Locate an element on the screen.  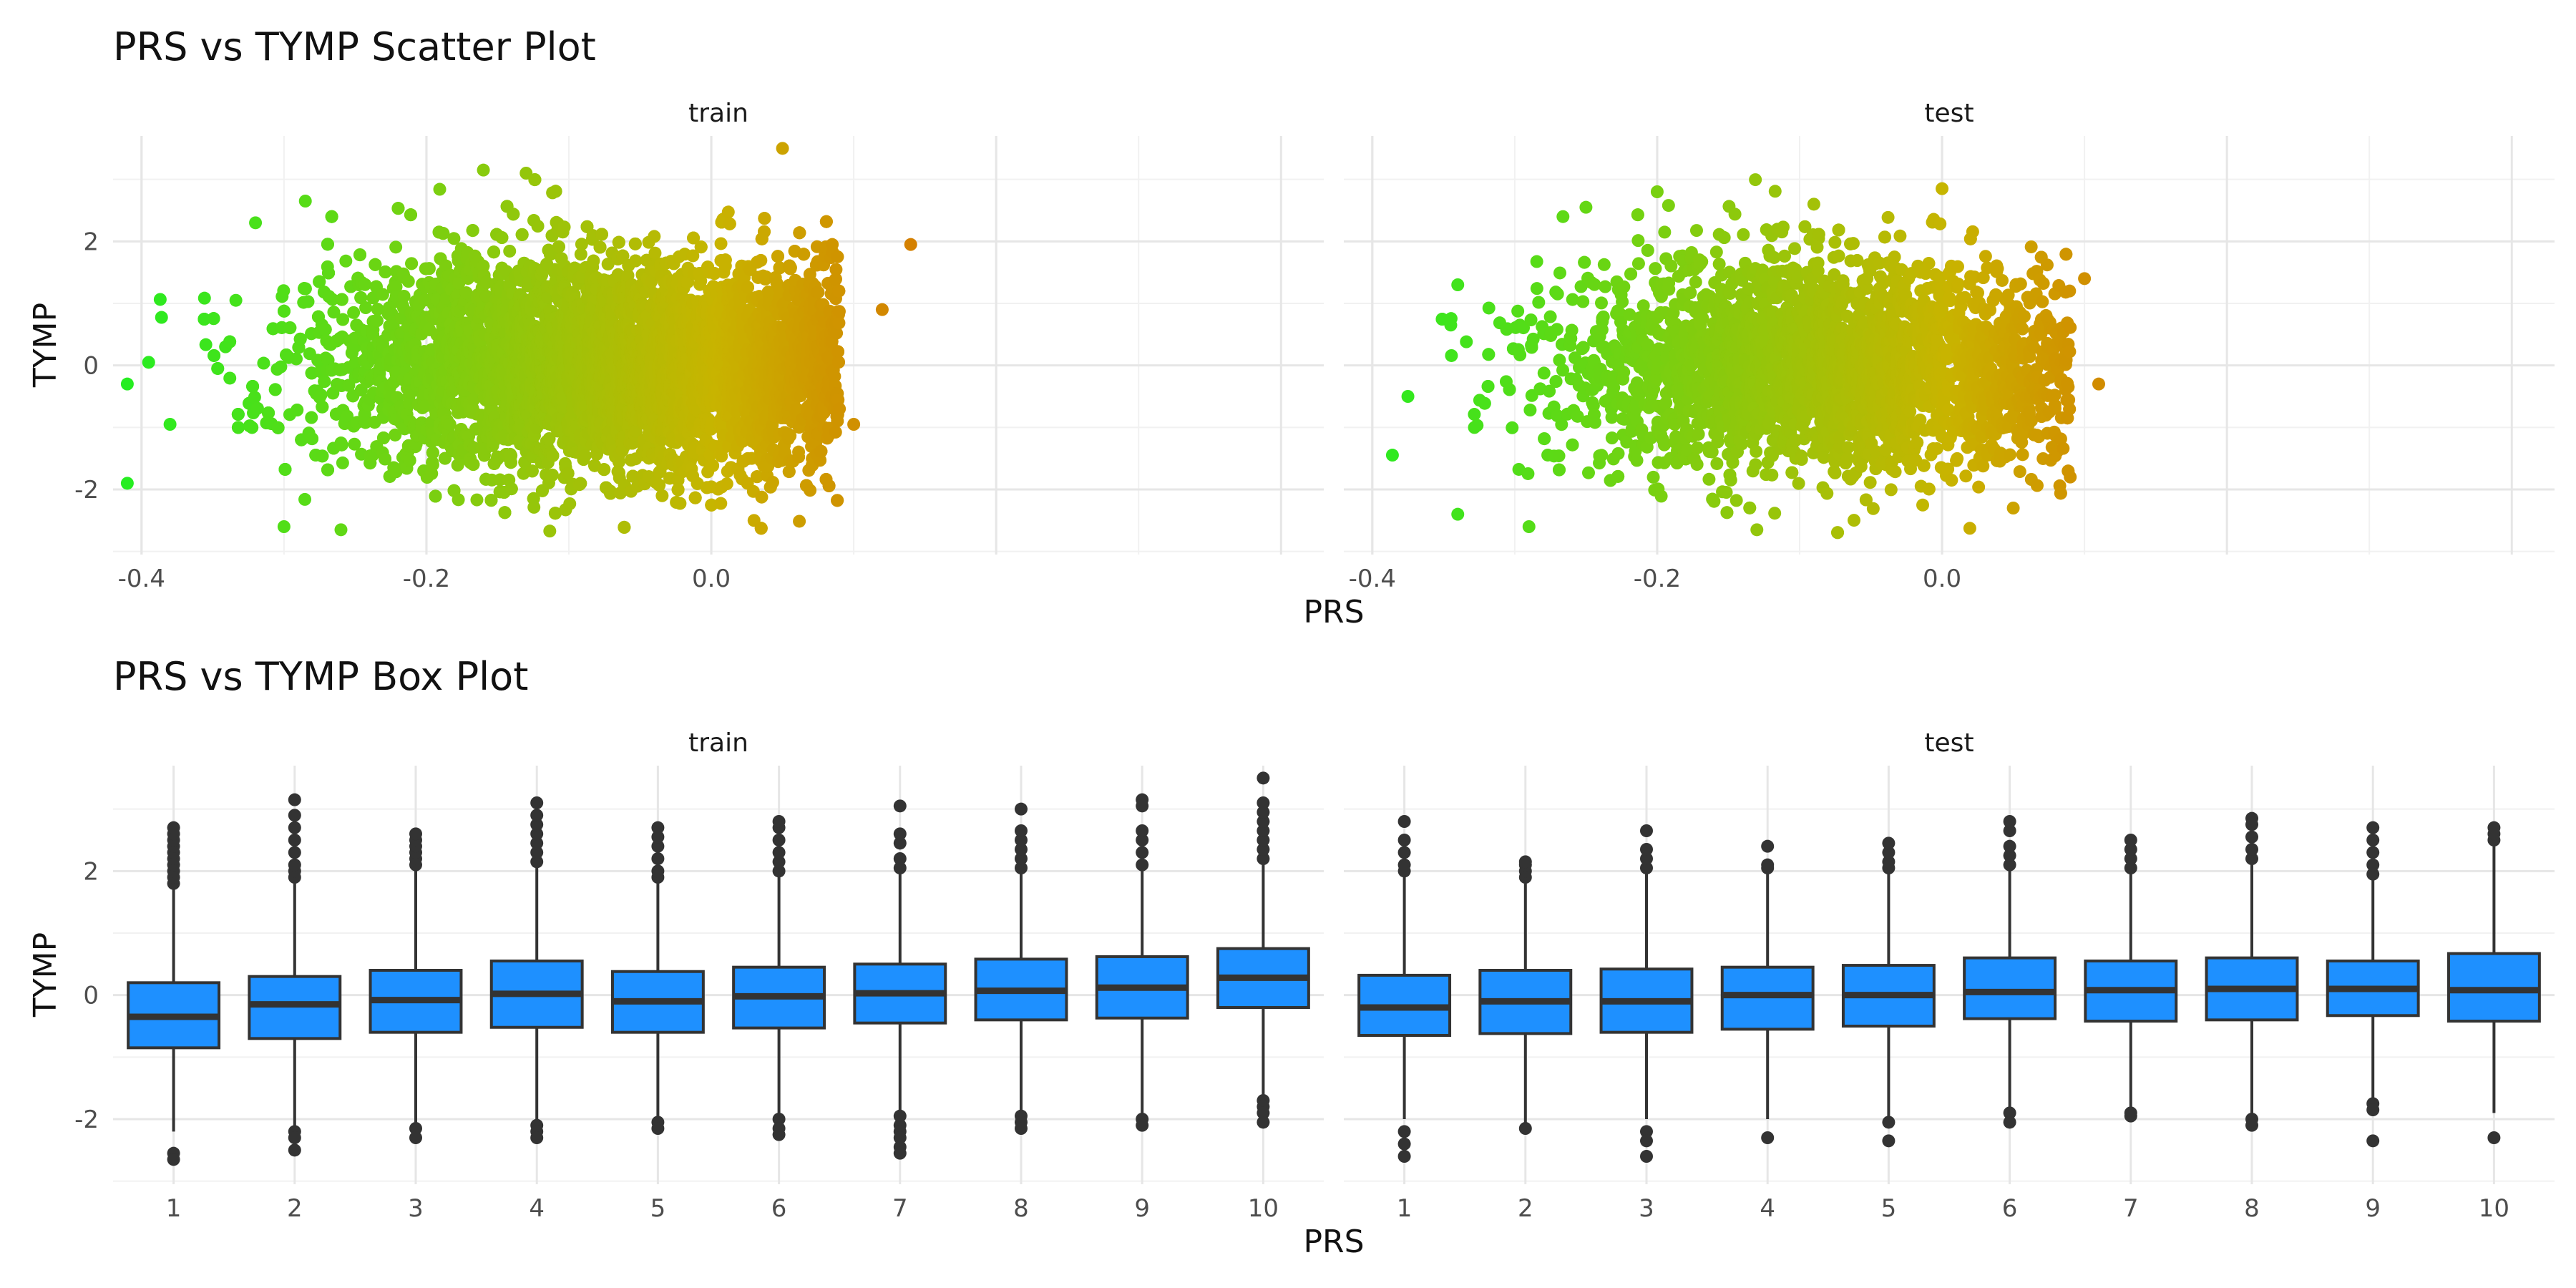
scatter-title: PRS vs TYMP Scatter Plot is located at coordinates (354, 46).